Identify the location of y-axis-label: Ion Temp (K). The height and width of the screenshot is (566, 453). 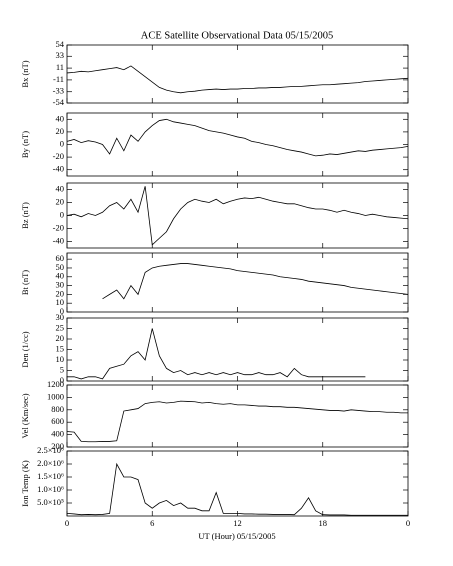
(25, 483).